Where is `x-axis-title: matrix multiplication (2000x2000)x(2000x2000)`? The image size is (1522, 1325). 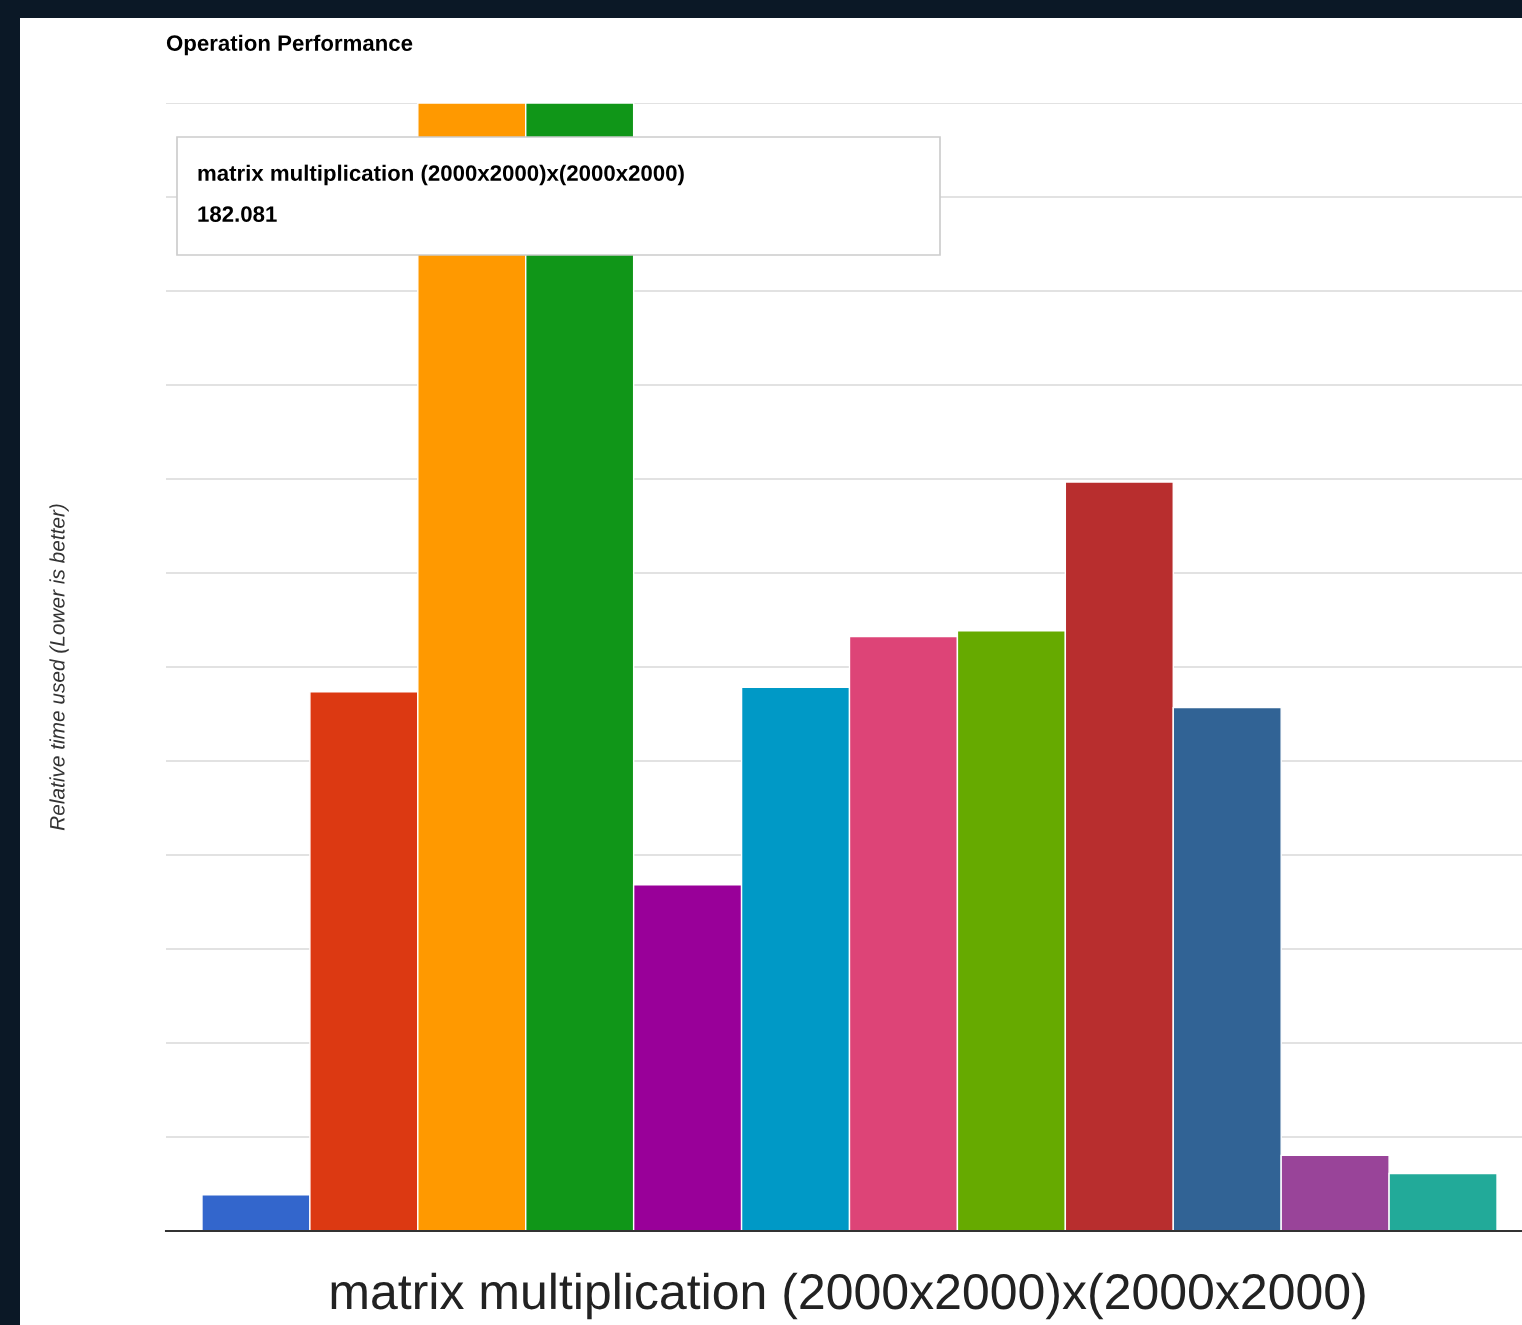
x-axis-title: matrix multiplication (2000x2000)x(2000x2000) is located at coordinates (848, 1296).